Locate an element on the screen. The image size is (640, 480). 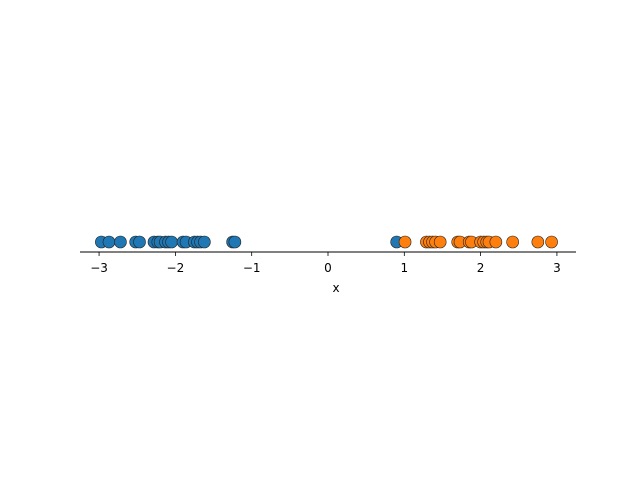
points-layer is located at coordinates (326, 242).